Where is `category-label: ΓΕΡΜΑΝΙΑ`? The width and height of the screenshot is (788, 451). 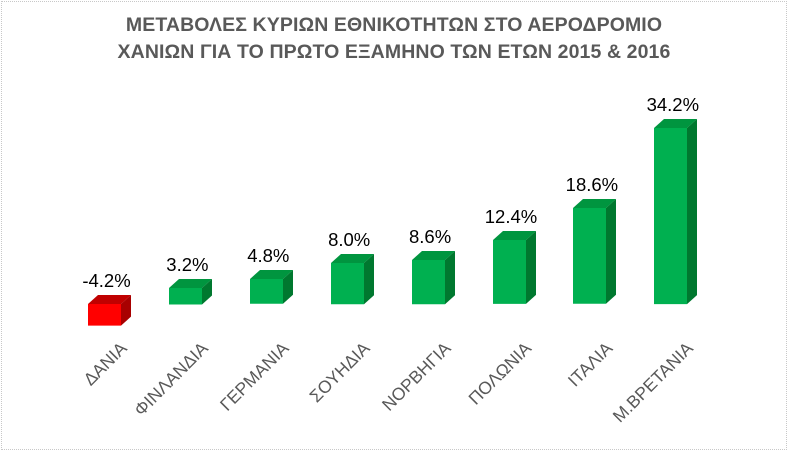
category-label: ΓΕΡΜΑΝΙΑ is located at coordinates (254, 376).